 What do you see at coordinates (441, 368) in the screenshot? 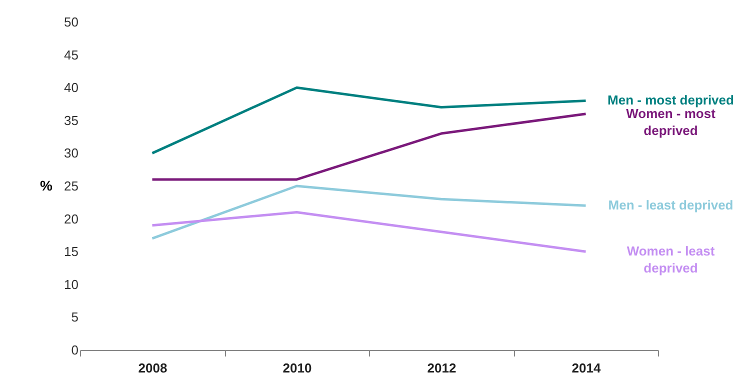
I see `x-tick-label: 2012` at bounding box center [441, 368].